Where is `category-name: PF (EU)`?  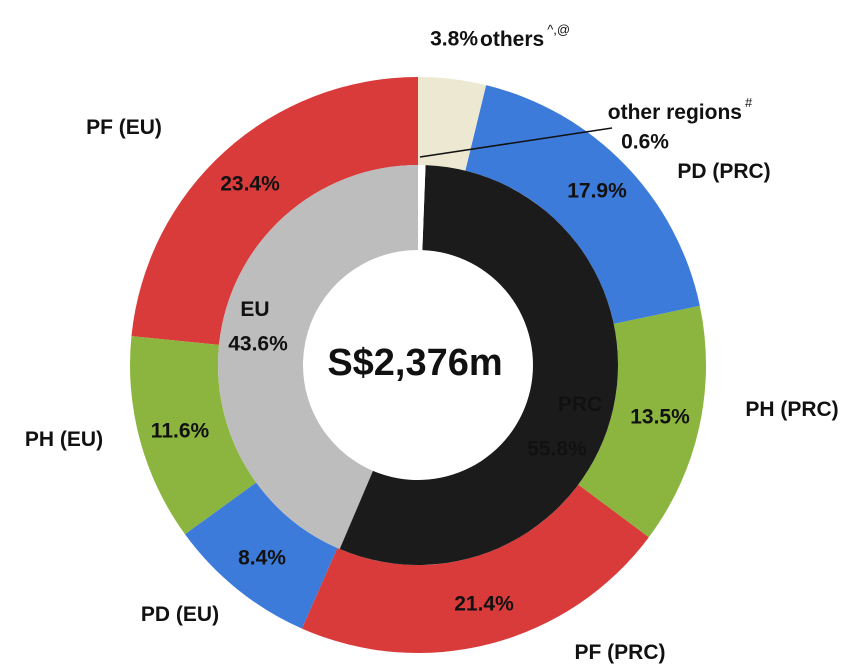 category-name: PF (EU) is located at coordinates (124, 127).